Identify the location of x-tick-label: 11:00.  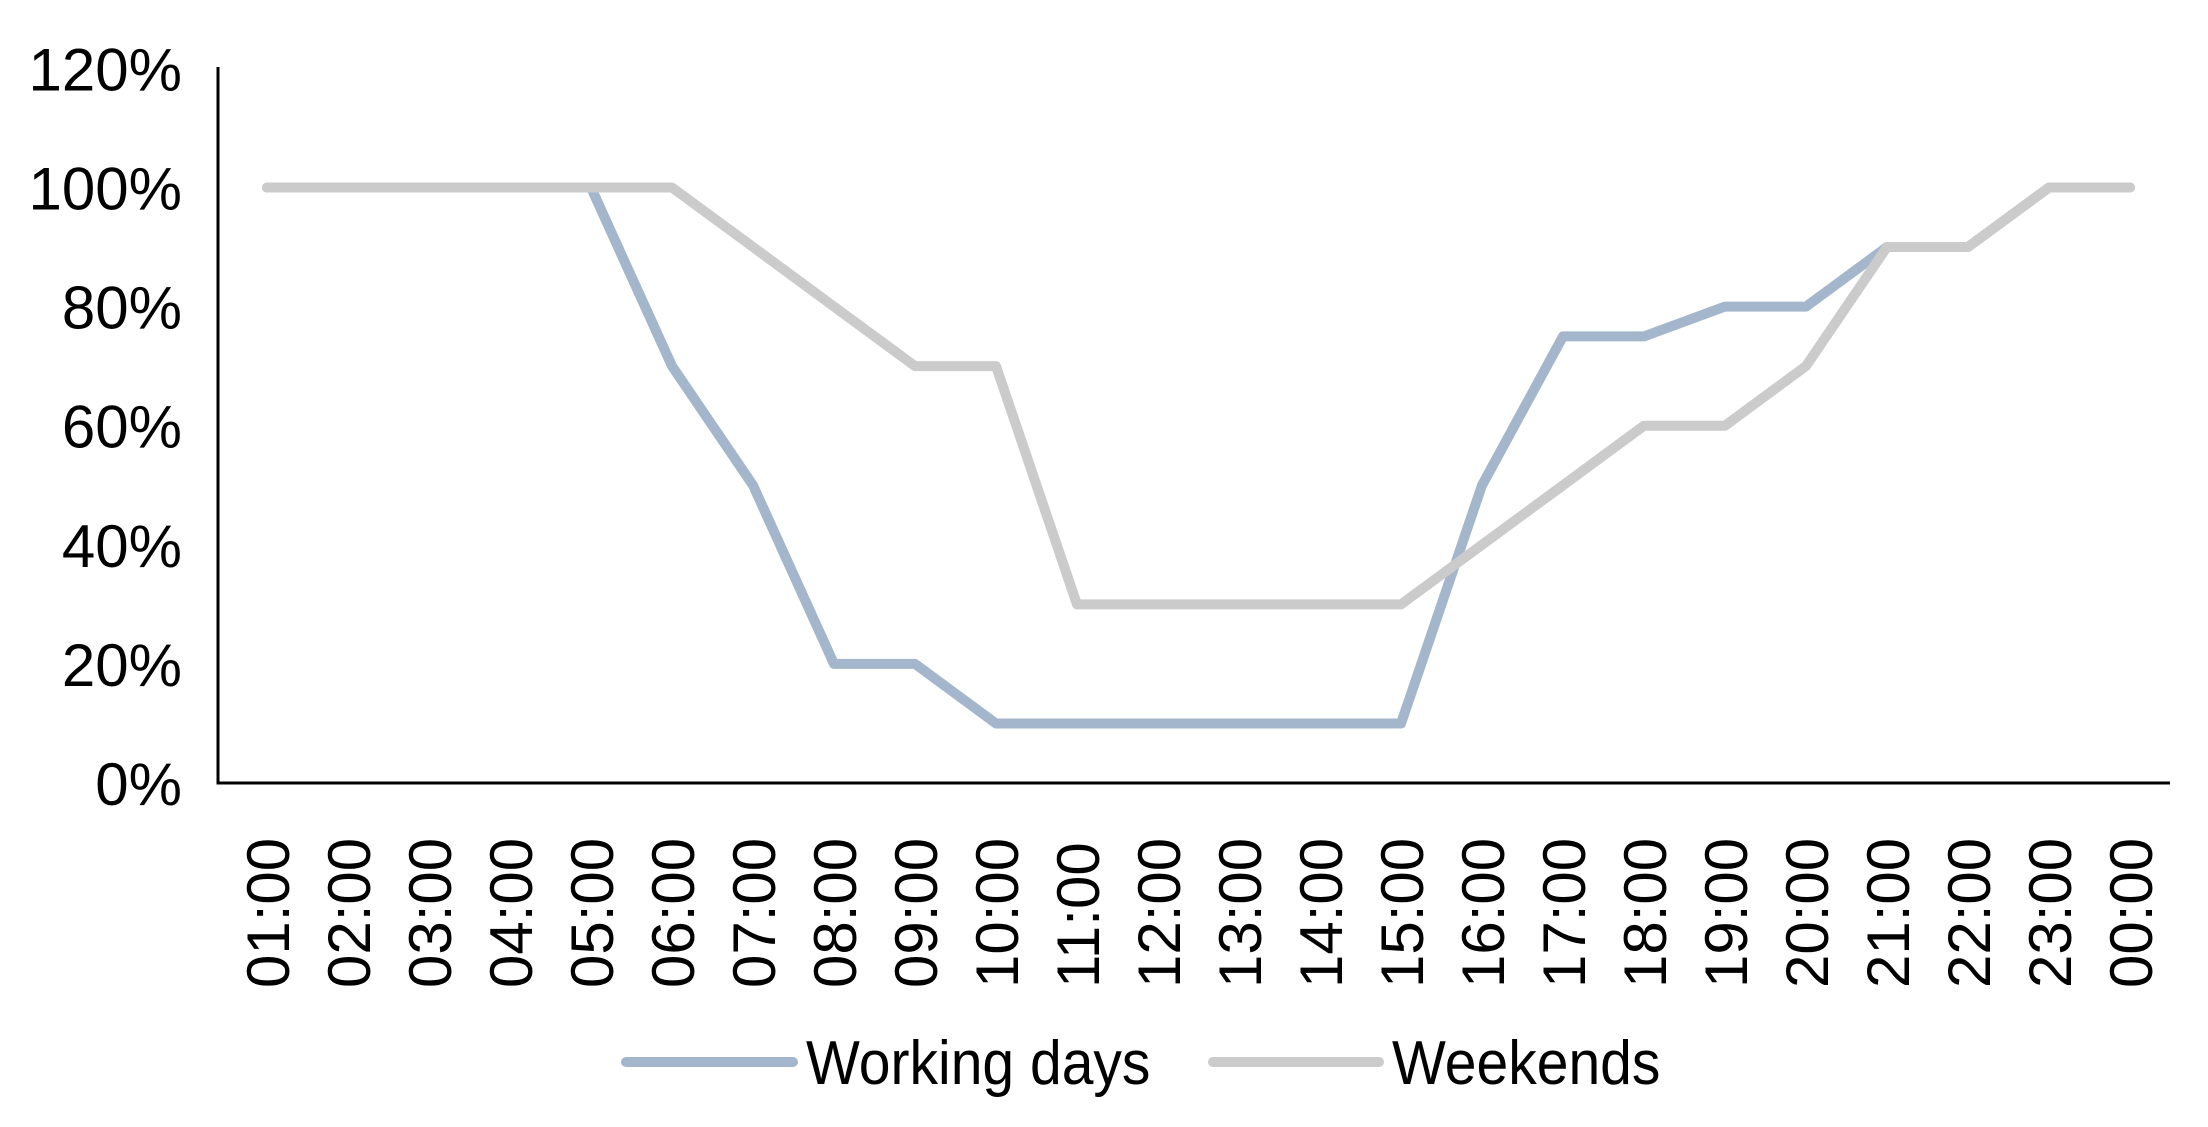
(1078, 915).